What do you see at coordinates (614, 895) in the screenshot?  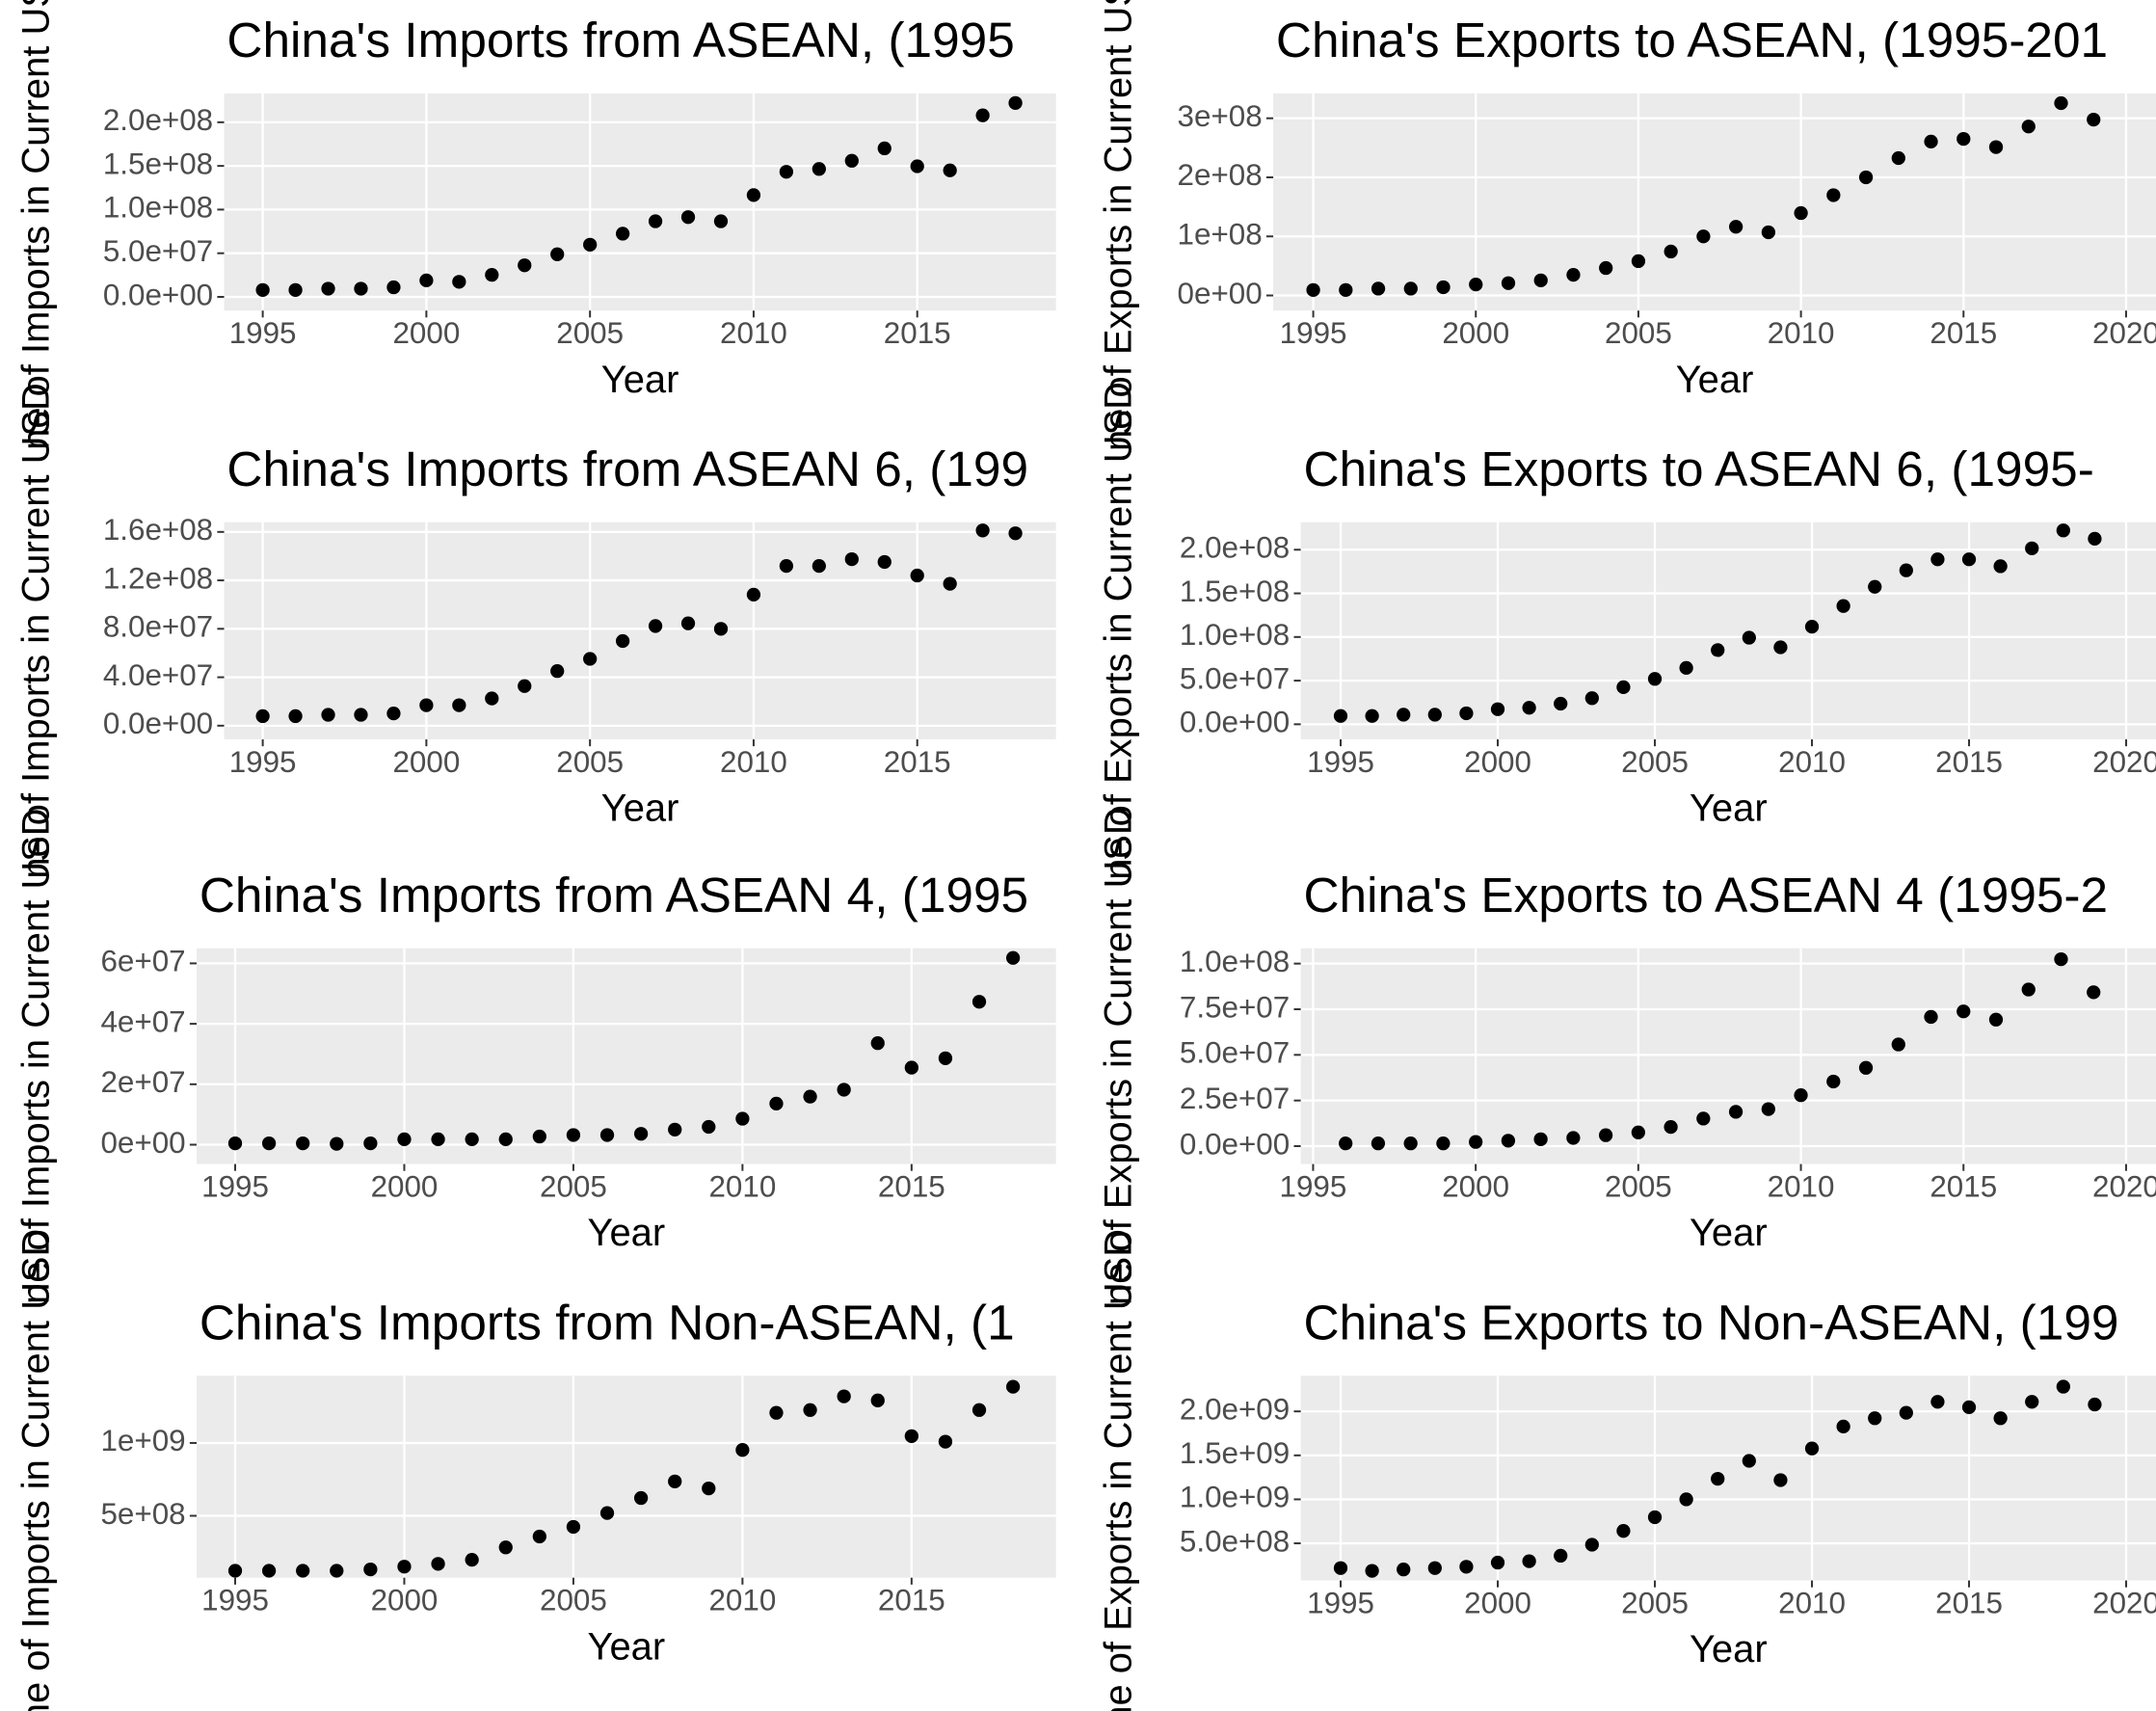 I see `chart-title: China's Imports from ASEAN 4, (1995` at bounding box center [614, 895].